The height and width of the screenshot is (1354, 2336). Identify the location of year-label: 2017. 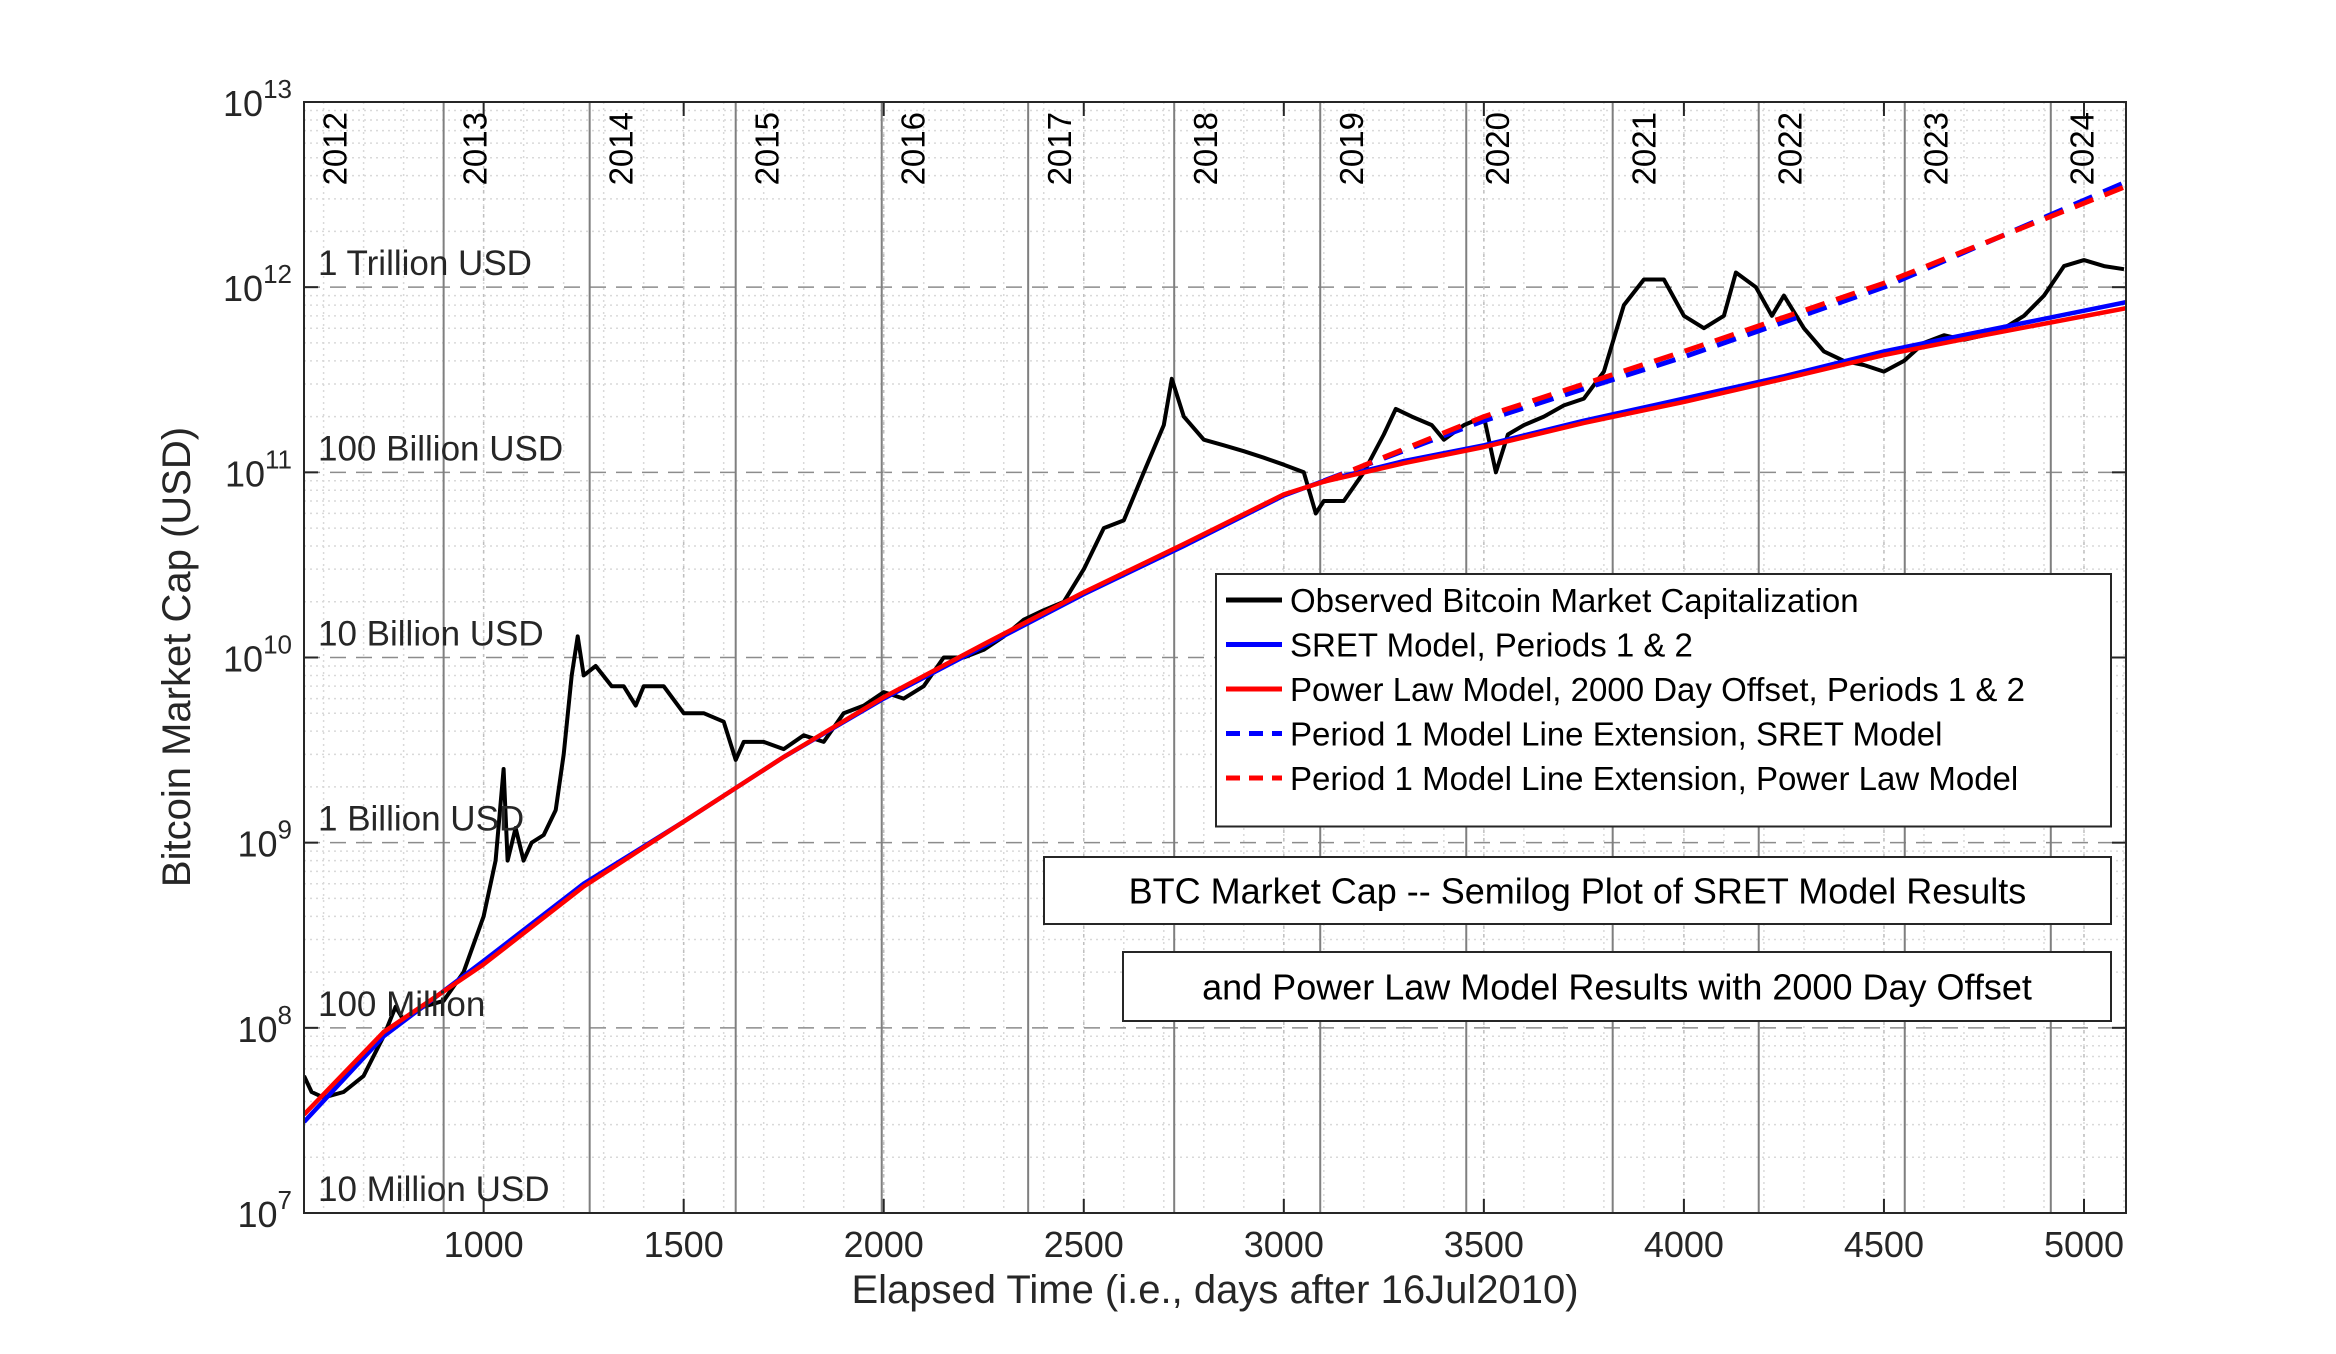
(1059, 148).